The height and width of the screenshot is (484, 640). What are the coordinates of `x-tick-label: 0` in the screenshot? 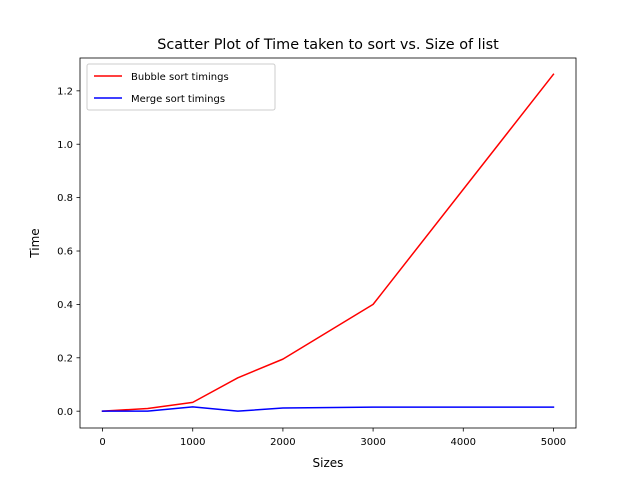 It's located at (102, 442).